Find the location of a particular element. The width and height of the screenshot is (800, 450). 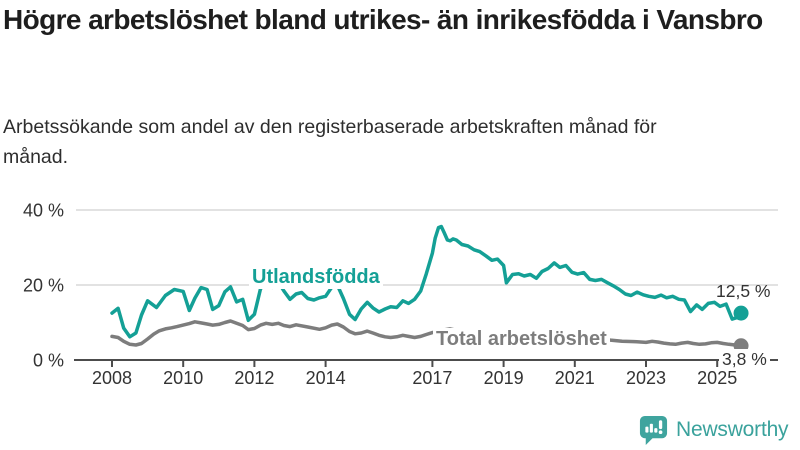

x-axis-tick-label: 2012 is located at coordinates (254, 378).